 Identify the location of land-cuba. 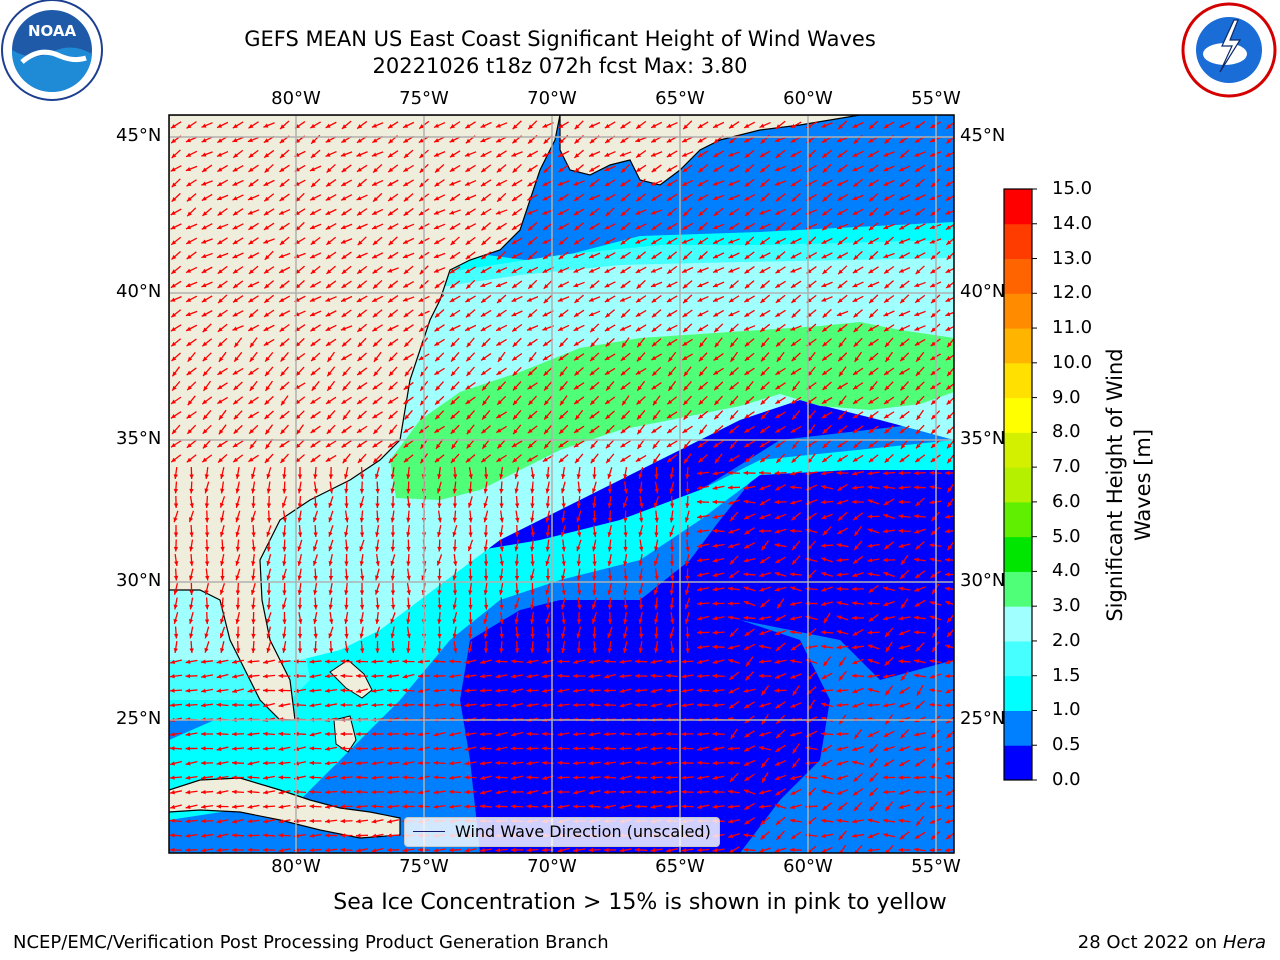
(285, 808).